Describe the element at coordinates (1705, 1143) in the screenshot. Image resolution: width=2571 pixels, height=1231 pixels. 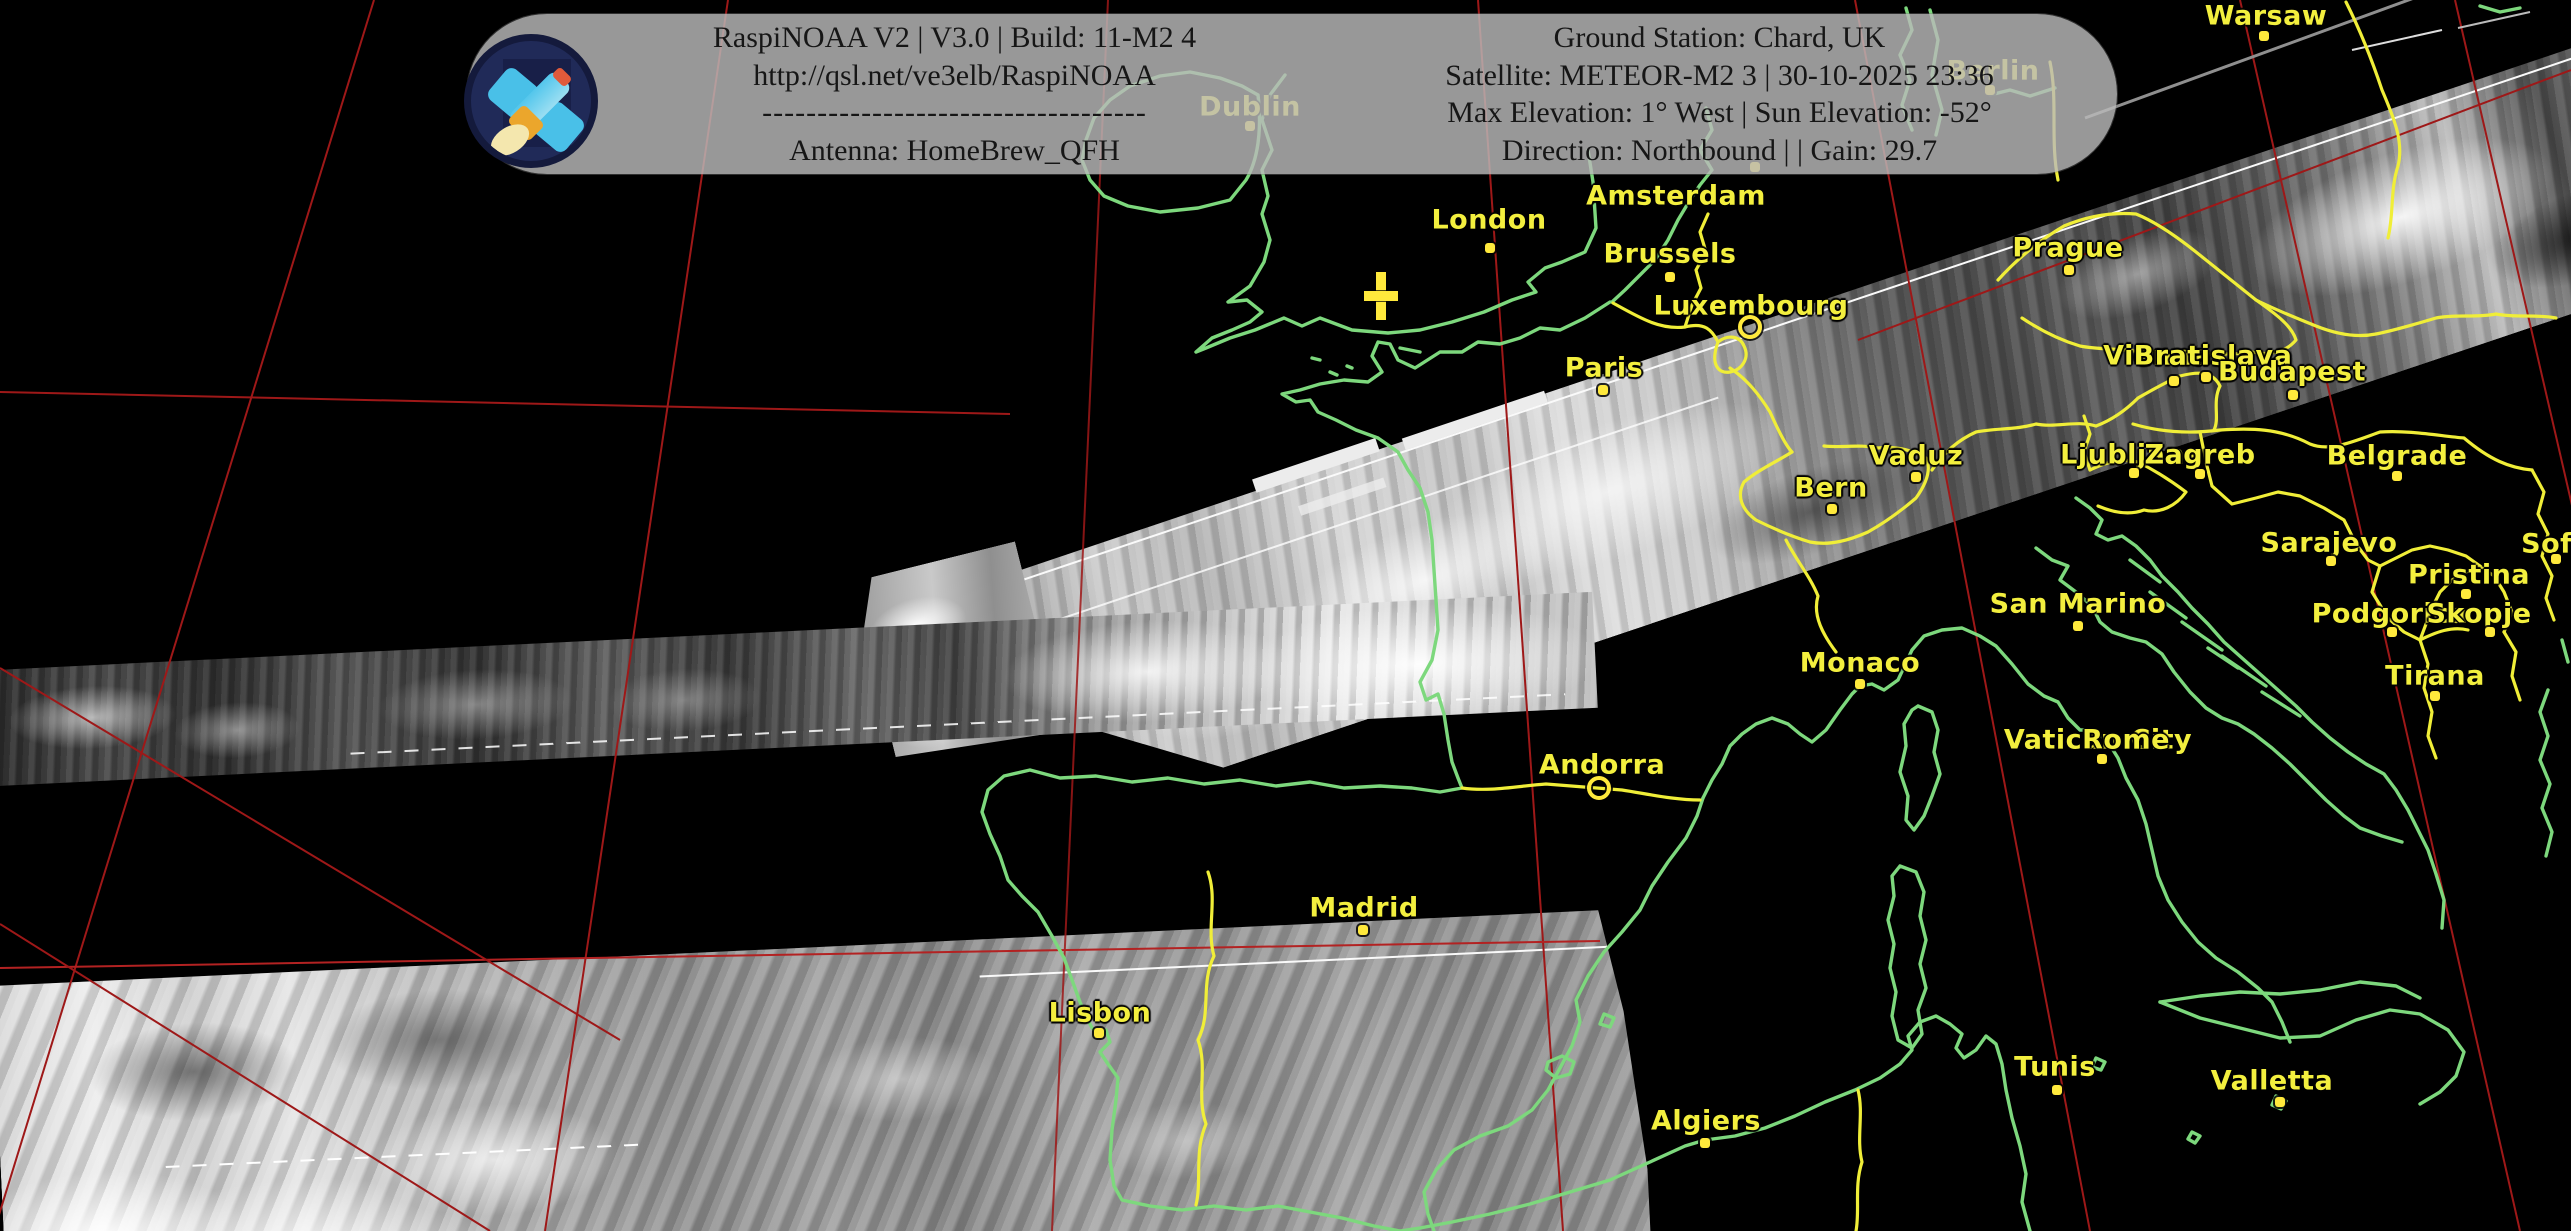
I see `city-marker-algiers` at that location.